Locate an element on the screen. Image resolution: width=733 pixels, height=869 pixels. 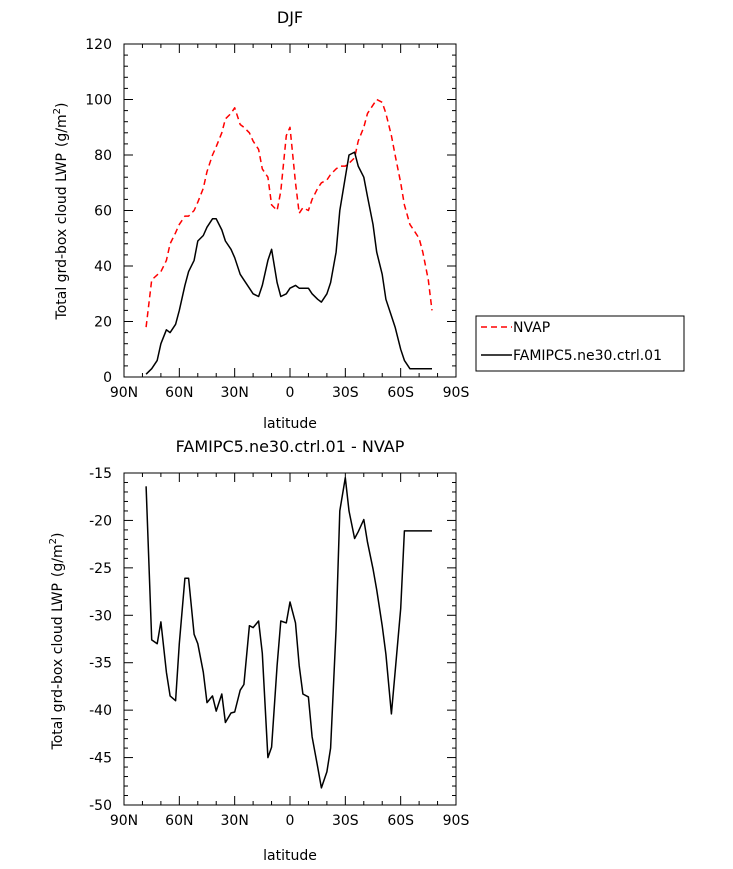
legend-box is located at coordinates (580, 343).